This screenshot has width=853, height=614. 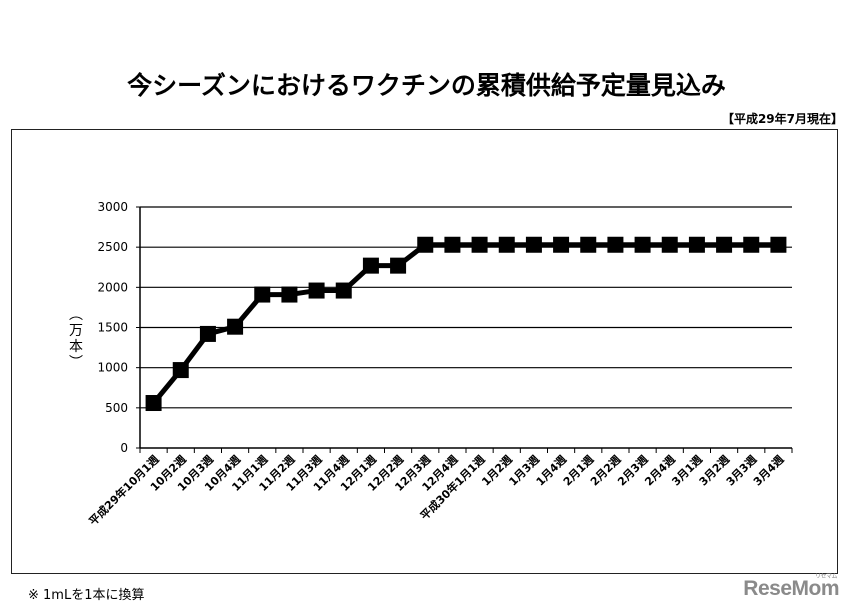 What do you see at coordinates (826, 577) in the screenshot?
I see `logo-kana: リセマム` at bounding box center [826, 577].